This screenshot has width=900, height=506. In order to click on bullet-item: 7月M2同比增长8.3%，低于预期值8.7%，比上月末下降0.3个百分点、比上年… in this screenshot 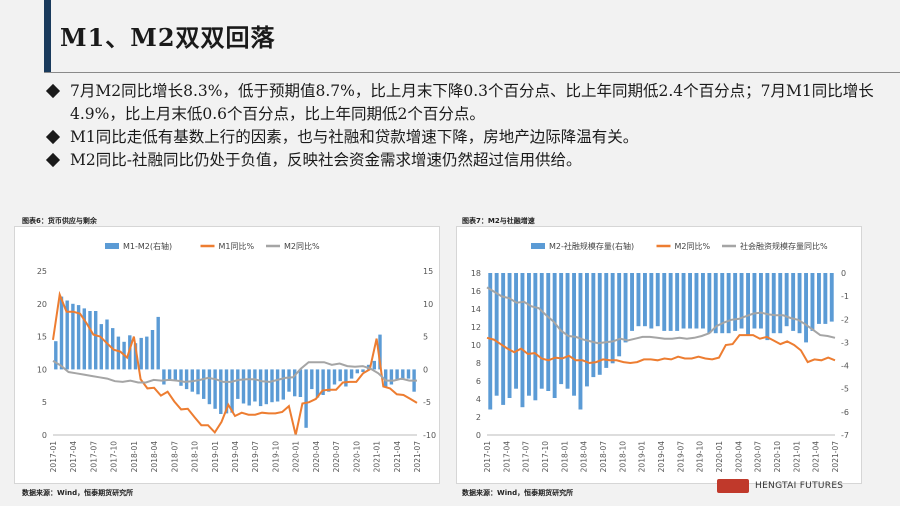, I will do `click(470, 103)`.